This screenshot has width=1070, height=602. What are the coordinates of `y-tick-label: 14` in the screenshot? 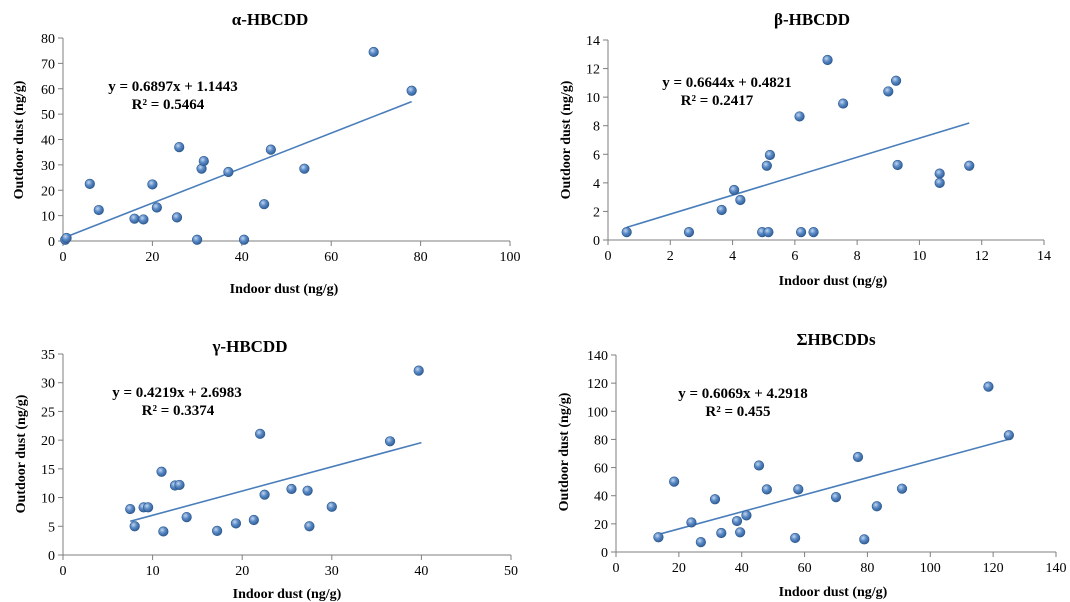 It's located at (593, 41).